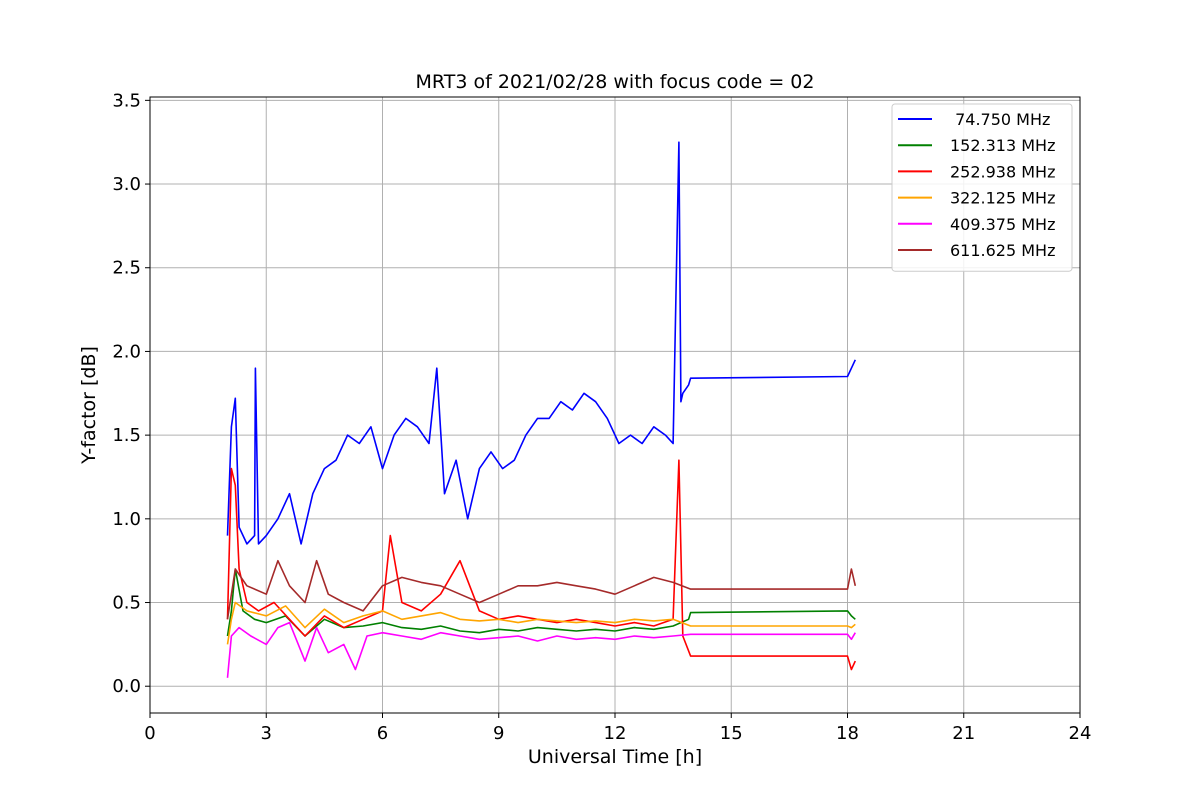  I want to click on legend-label-5: 611.625 MHz, so click(1002, 250).